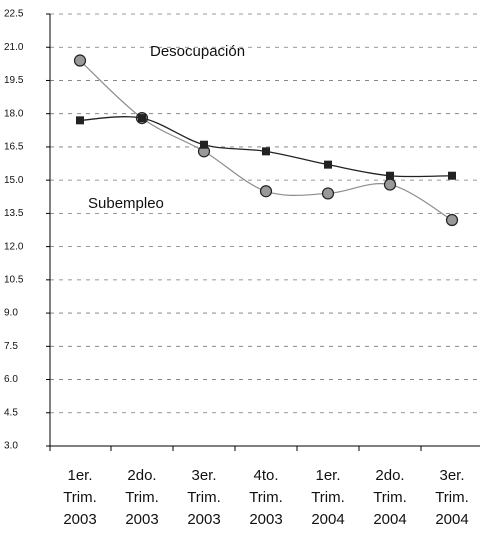  What do you see at coordinates (14, 180) in the screenshot?
I see `y-tick-label: 15.0` at bounding box center [14, 180].